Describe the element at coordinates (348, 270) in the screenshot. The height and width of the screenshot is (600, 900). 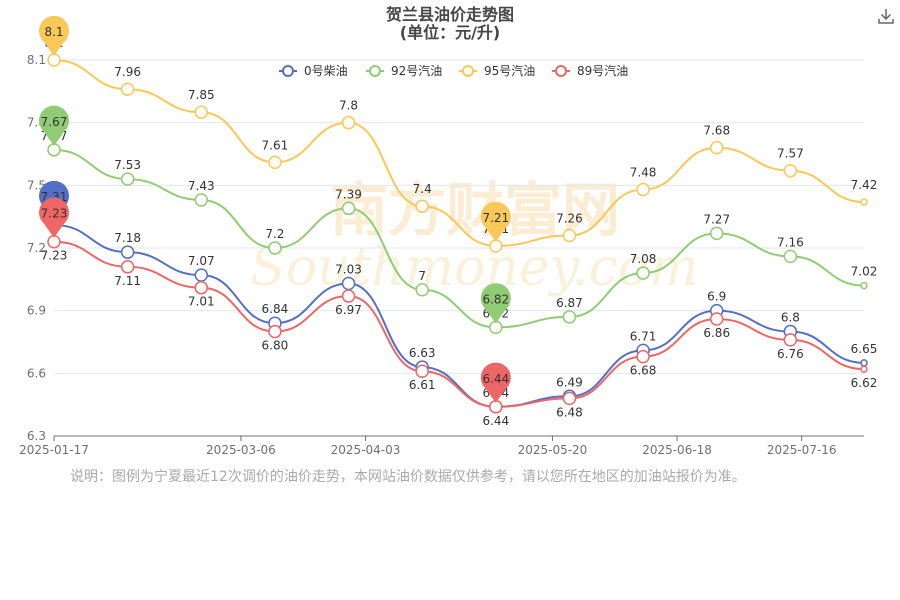
I see `data-label: 7.03` at that location.